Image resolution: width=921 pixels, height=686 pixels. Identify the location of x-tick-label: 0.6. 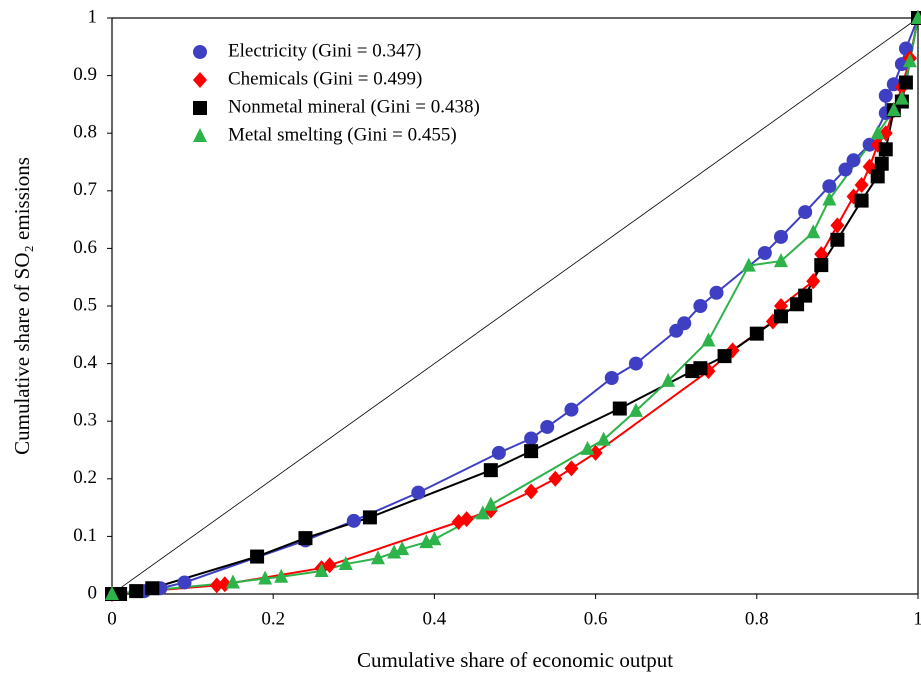
(596, 618).